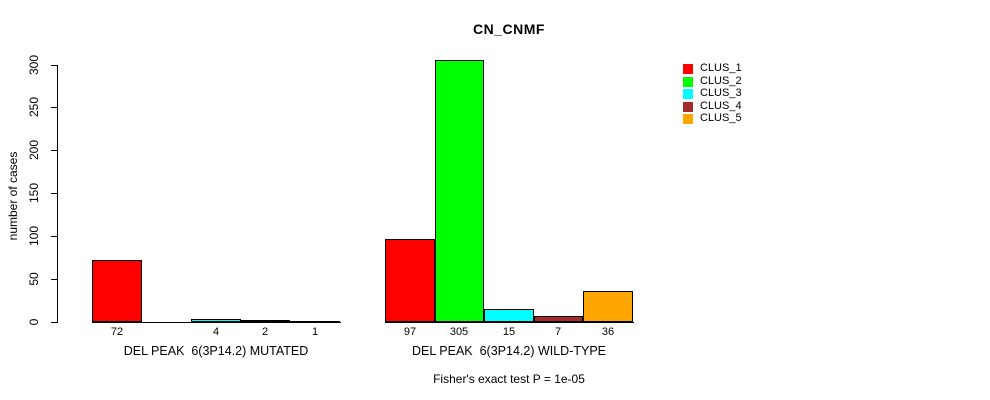 The width and height of the screenshot is (990, 400). What do you see at coordinates (315, 332) in the screenshot?
I see `bar-value-label: 1` at bounding box center [315, 332].